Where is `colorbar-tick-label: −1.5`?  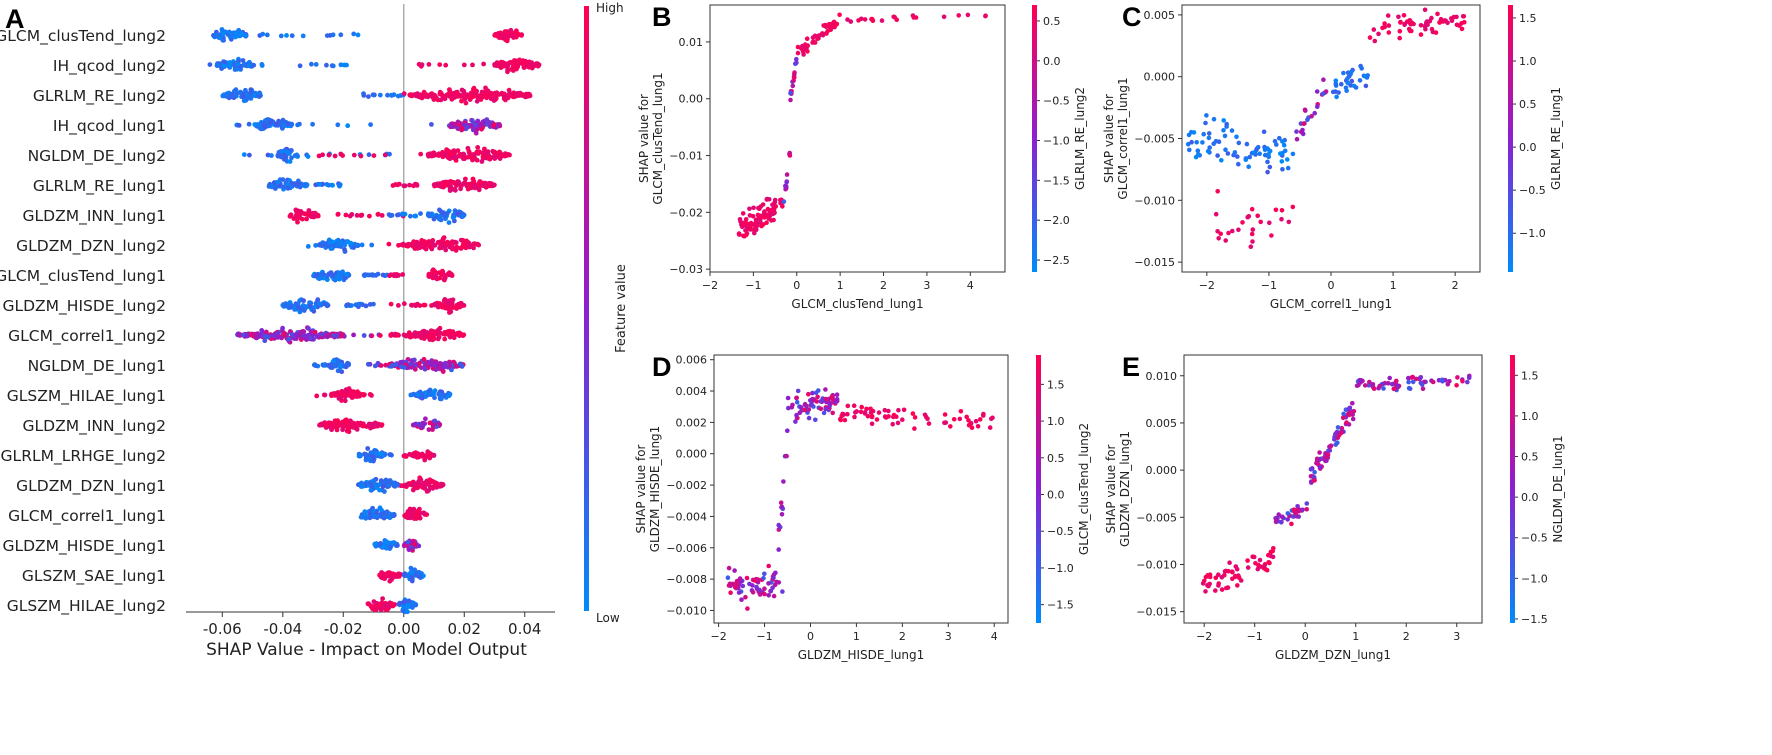 colorbar-tick-label: −1.5 is located at coordinates (1534, 619).